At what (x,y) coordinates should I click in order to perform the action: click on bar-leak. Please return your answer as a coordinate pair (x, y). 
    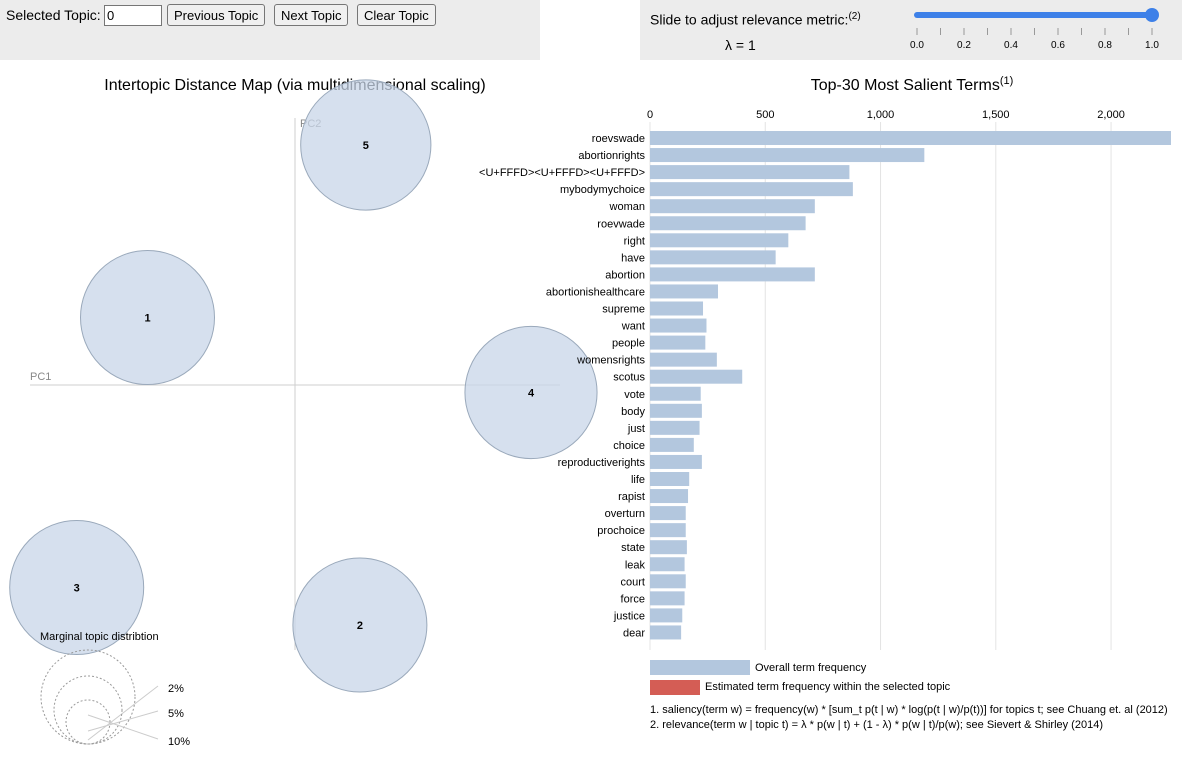
    Looking at the image, I should click on (667, 564).